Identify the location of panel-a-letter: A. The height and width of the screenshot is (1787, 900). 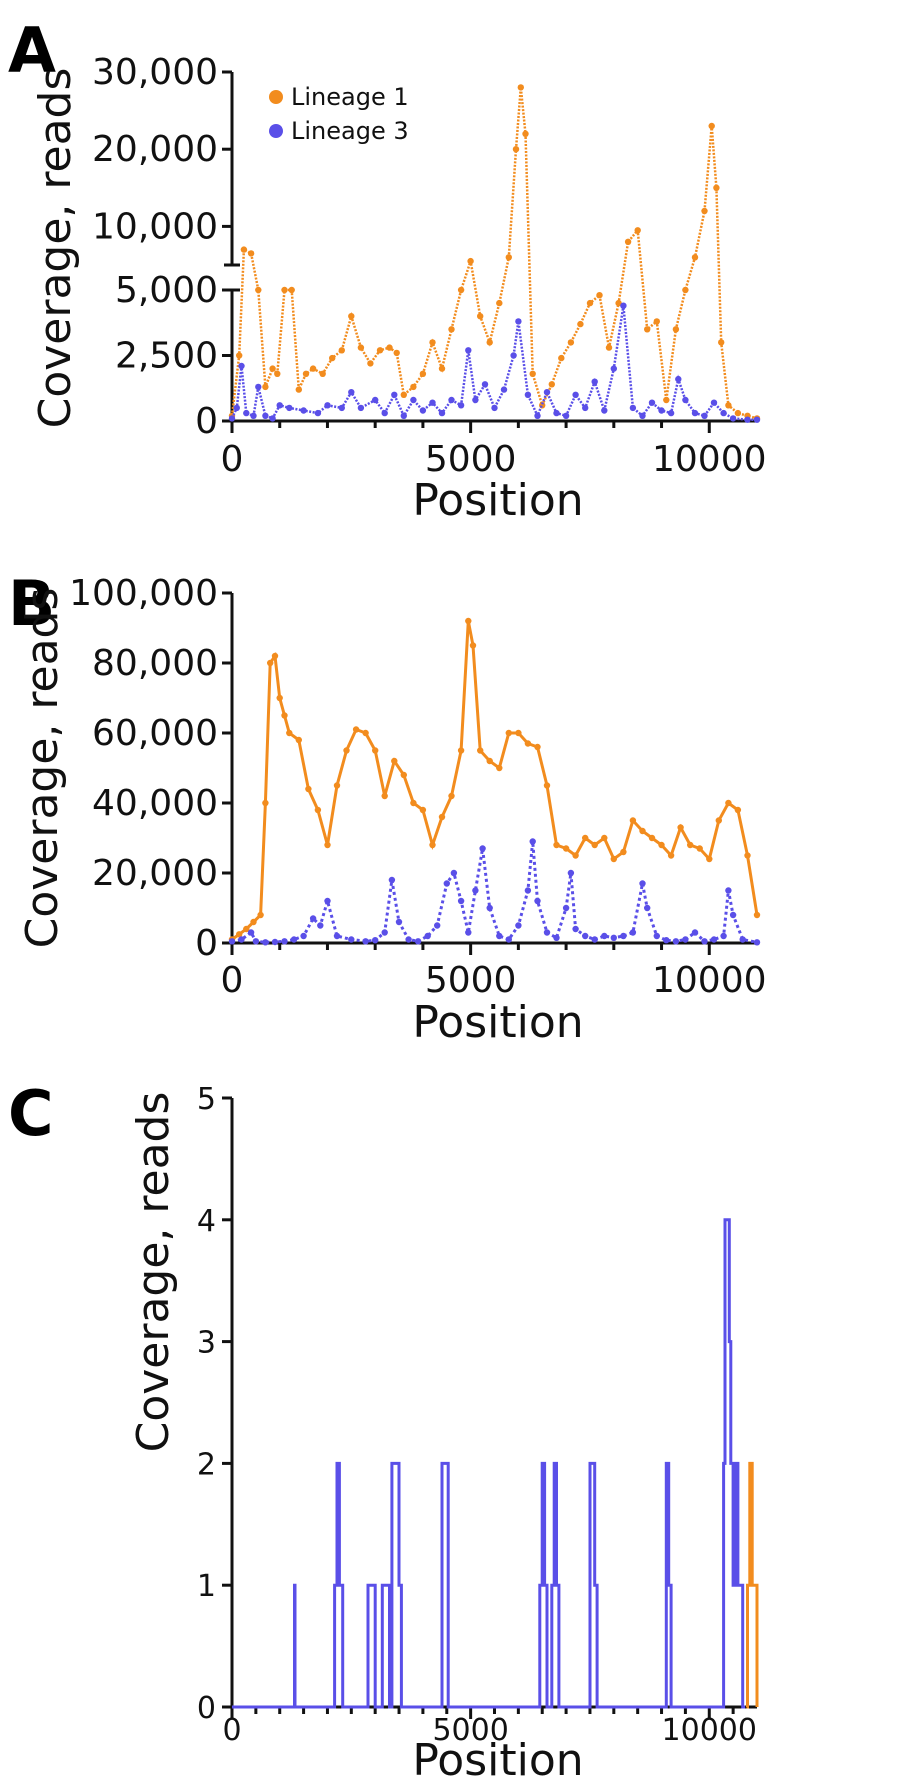
(32, 50).